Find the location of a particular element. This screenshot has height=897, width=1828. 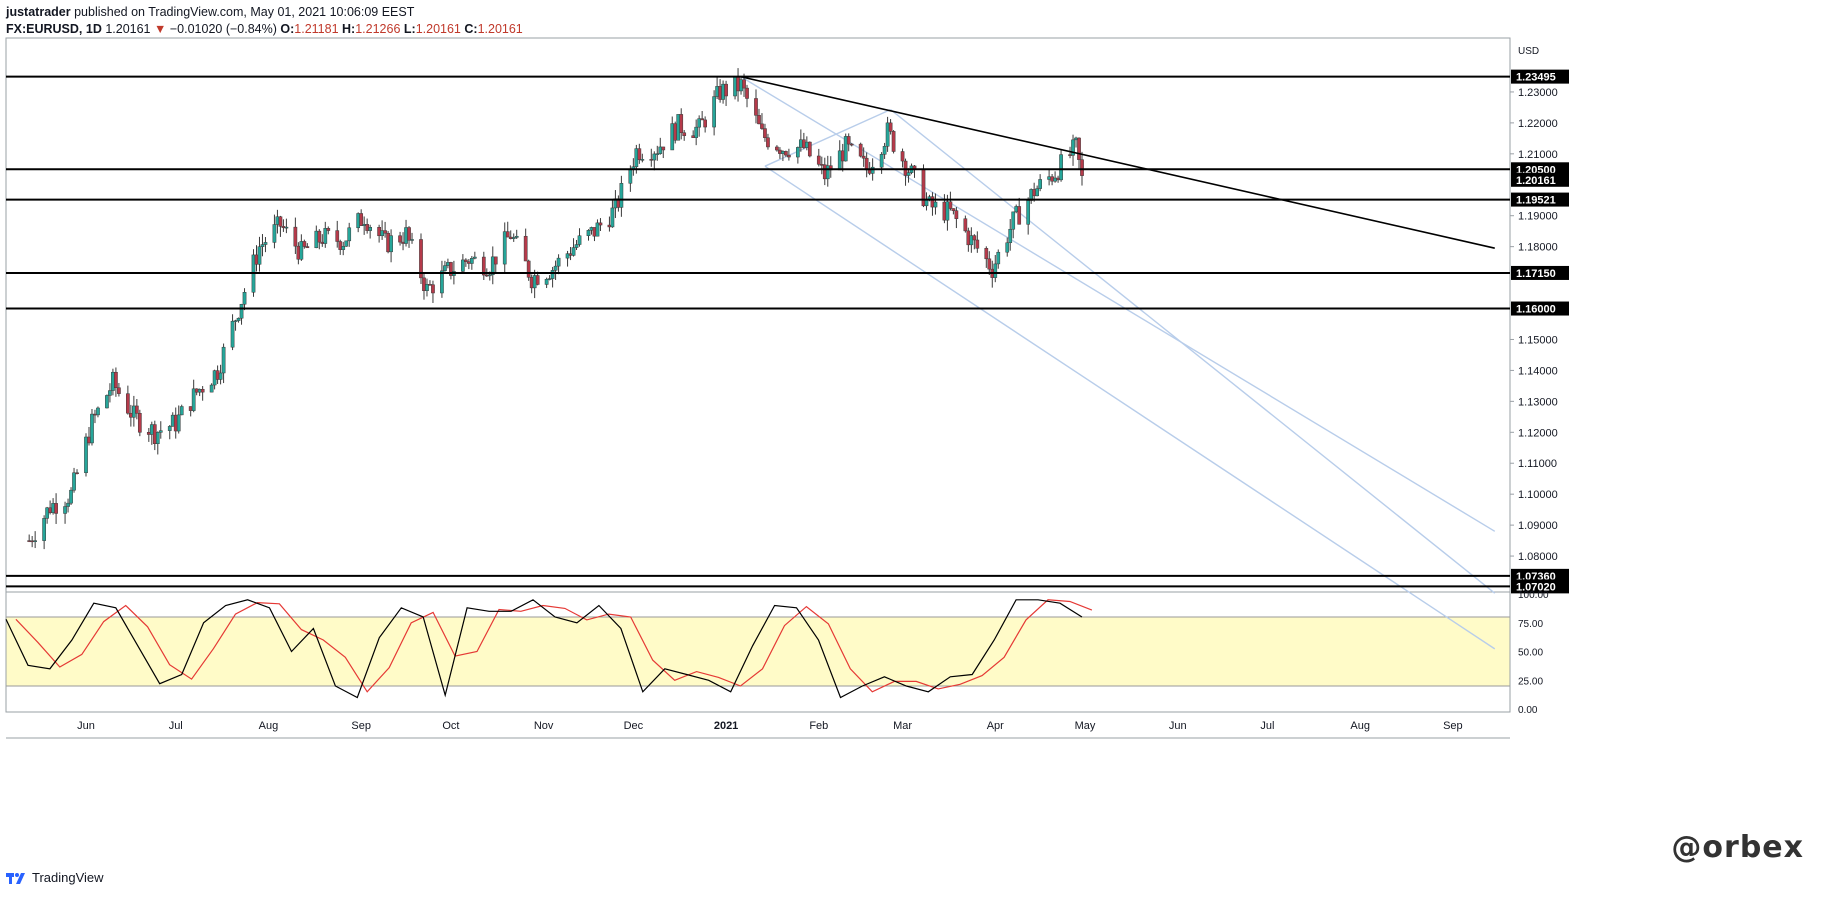

y-tick-label: 1.11000 is located at coordinates (1537, 464).